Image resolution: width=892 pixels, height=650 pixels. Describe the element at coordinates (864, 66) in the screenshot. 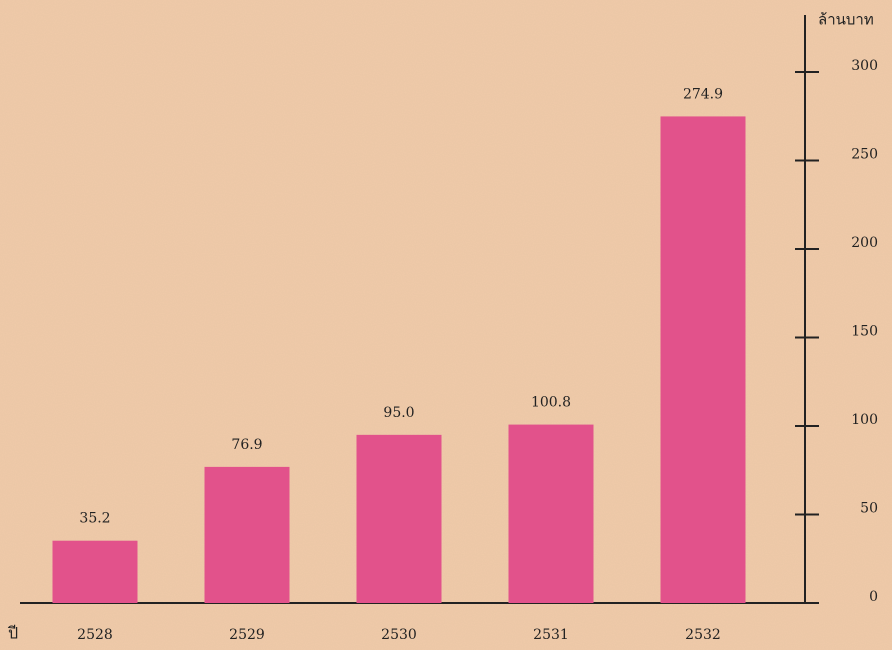

I see `y-tick-label: 300` at that location.